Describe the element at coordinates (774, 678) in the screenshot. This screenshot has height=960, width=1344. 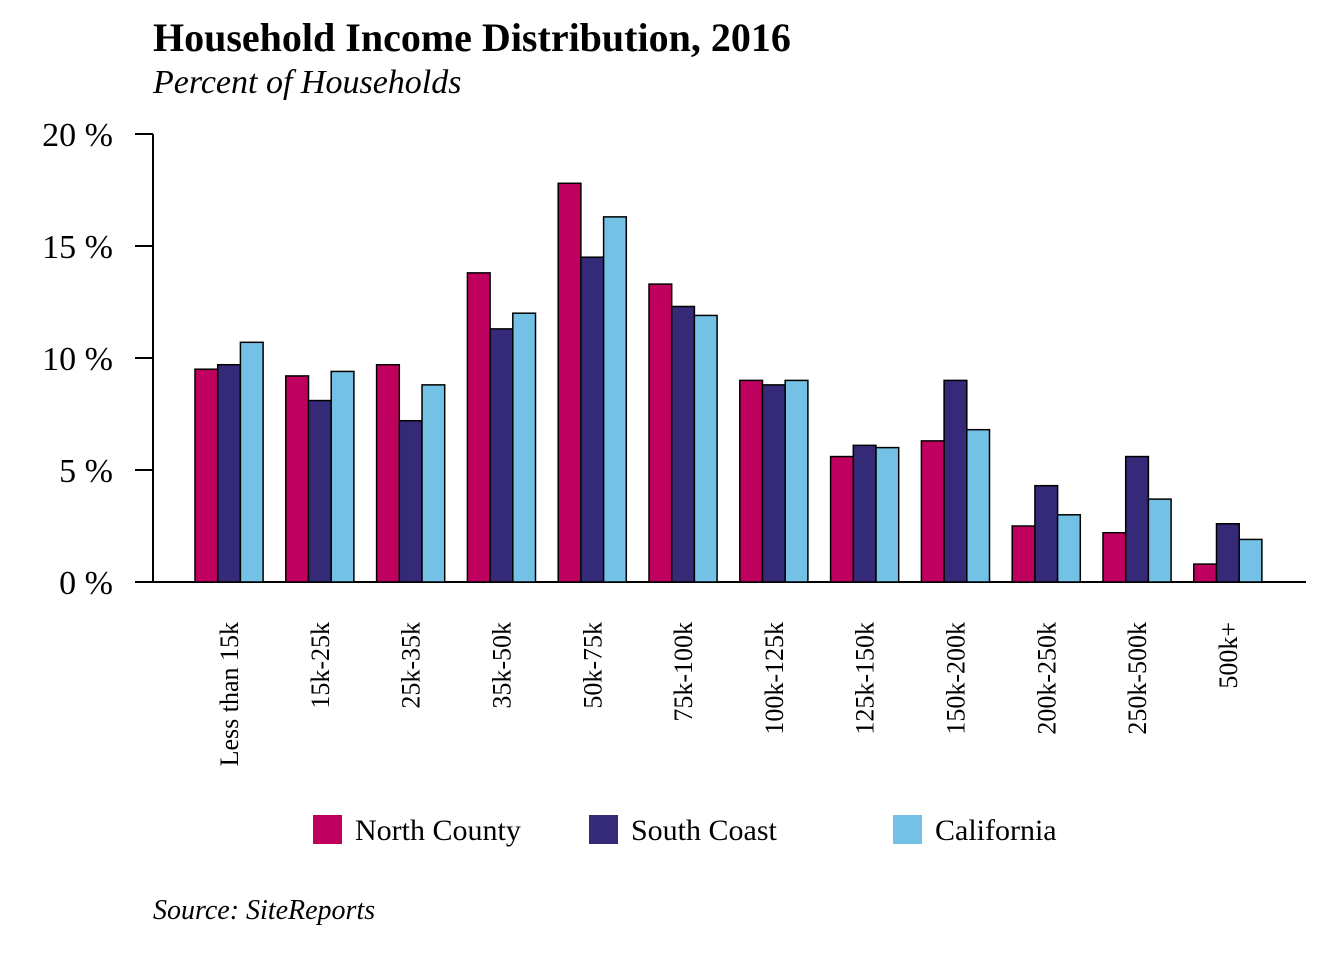
I see `x-tick-label: 100k-125k` at that location.